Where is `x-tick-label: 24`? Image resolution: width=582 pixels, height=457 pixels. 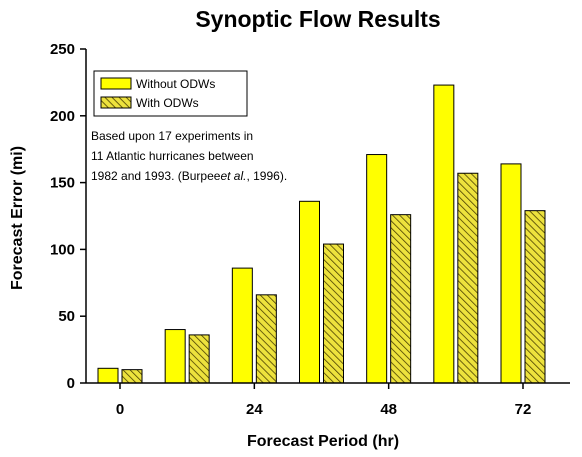
x-tick-label: 24 is located at coordinates (254, 409).